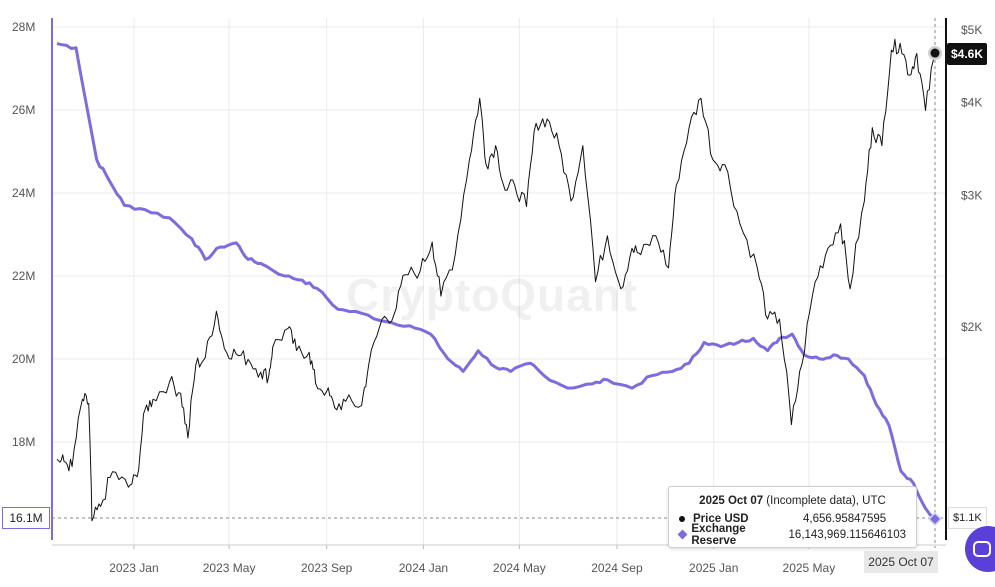  I want to click on left-tick-label: 26M, so click(23, 110).